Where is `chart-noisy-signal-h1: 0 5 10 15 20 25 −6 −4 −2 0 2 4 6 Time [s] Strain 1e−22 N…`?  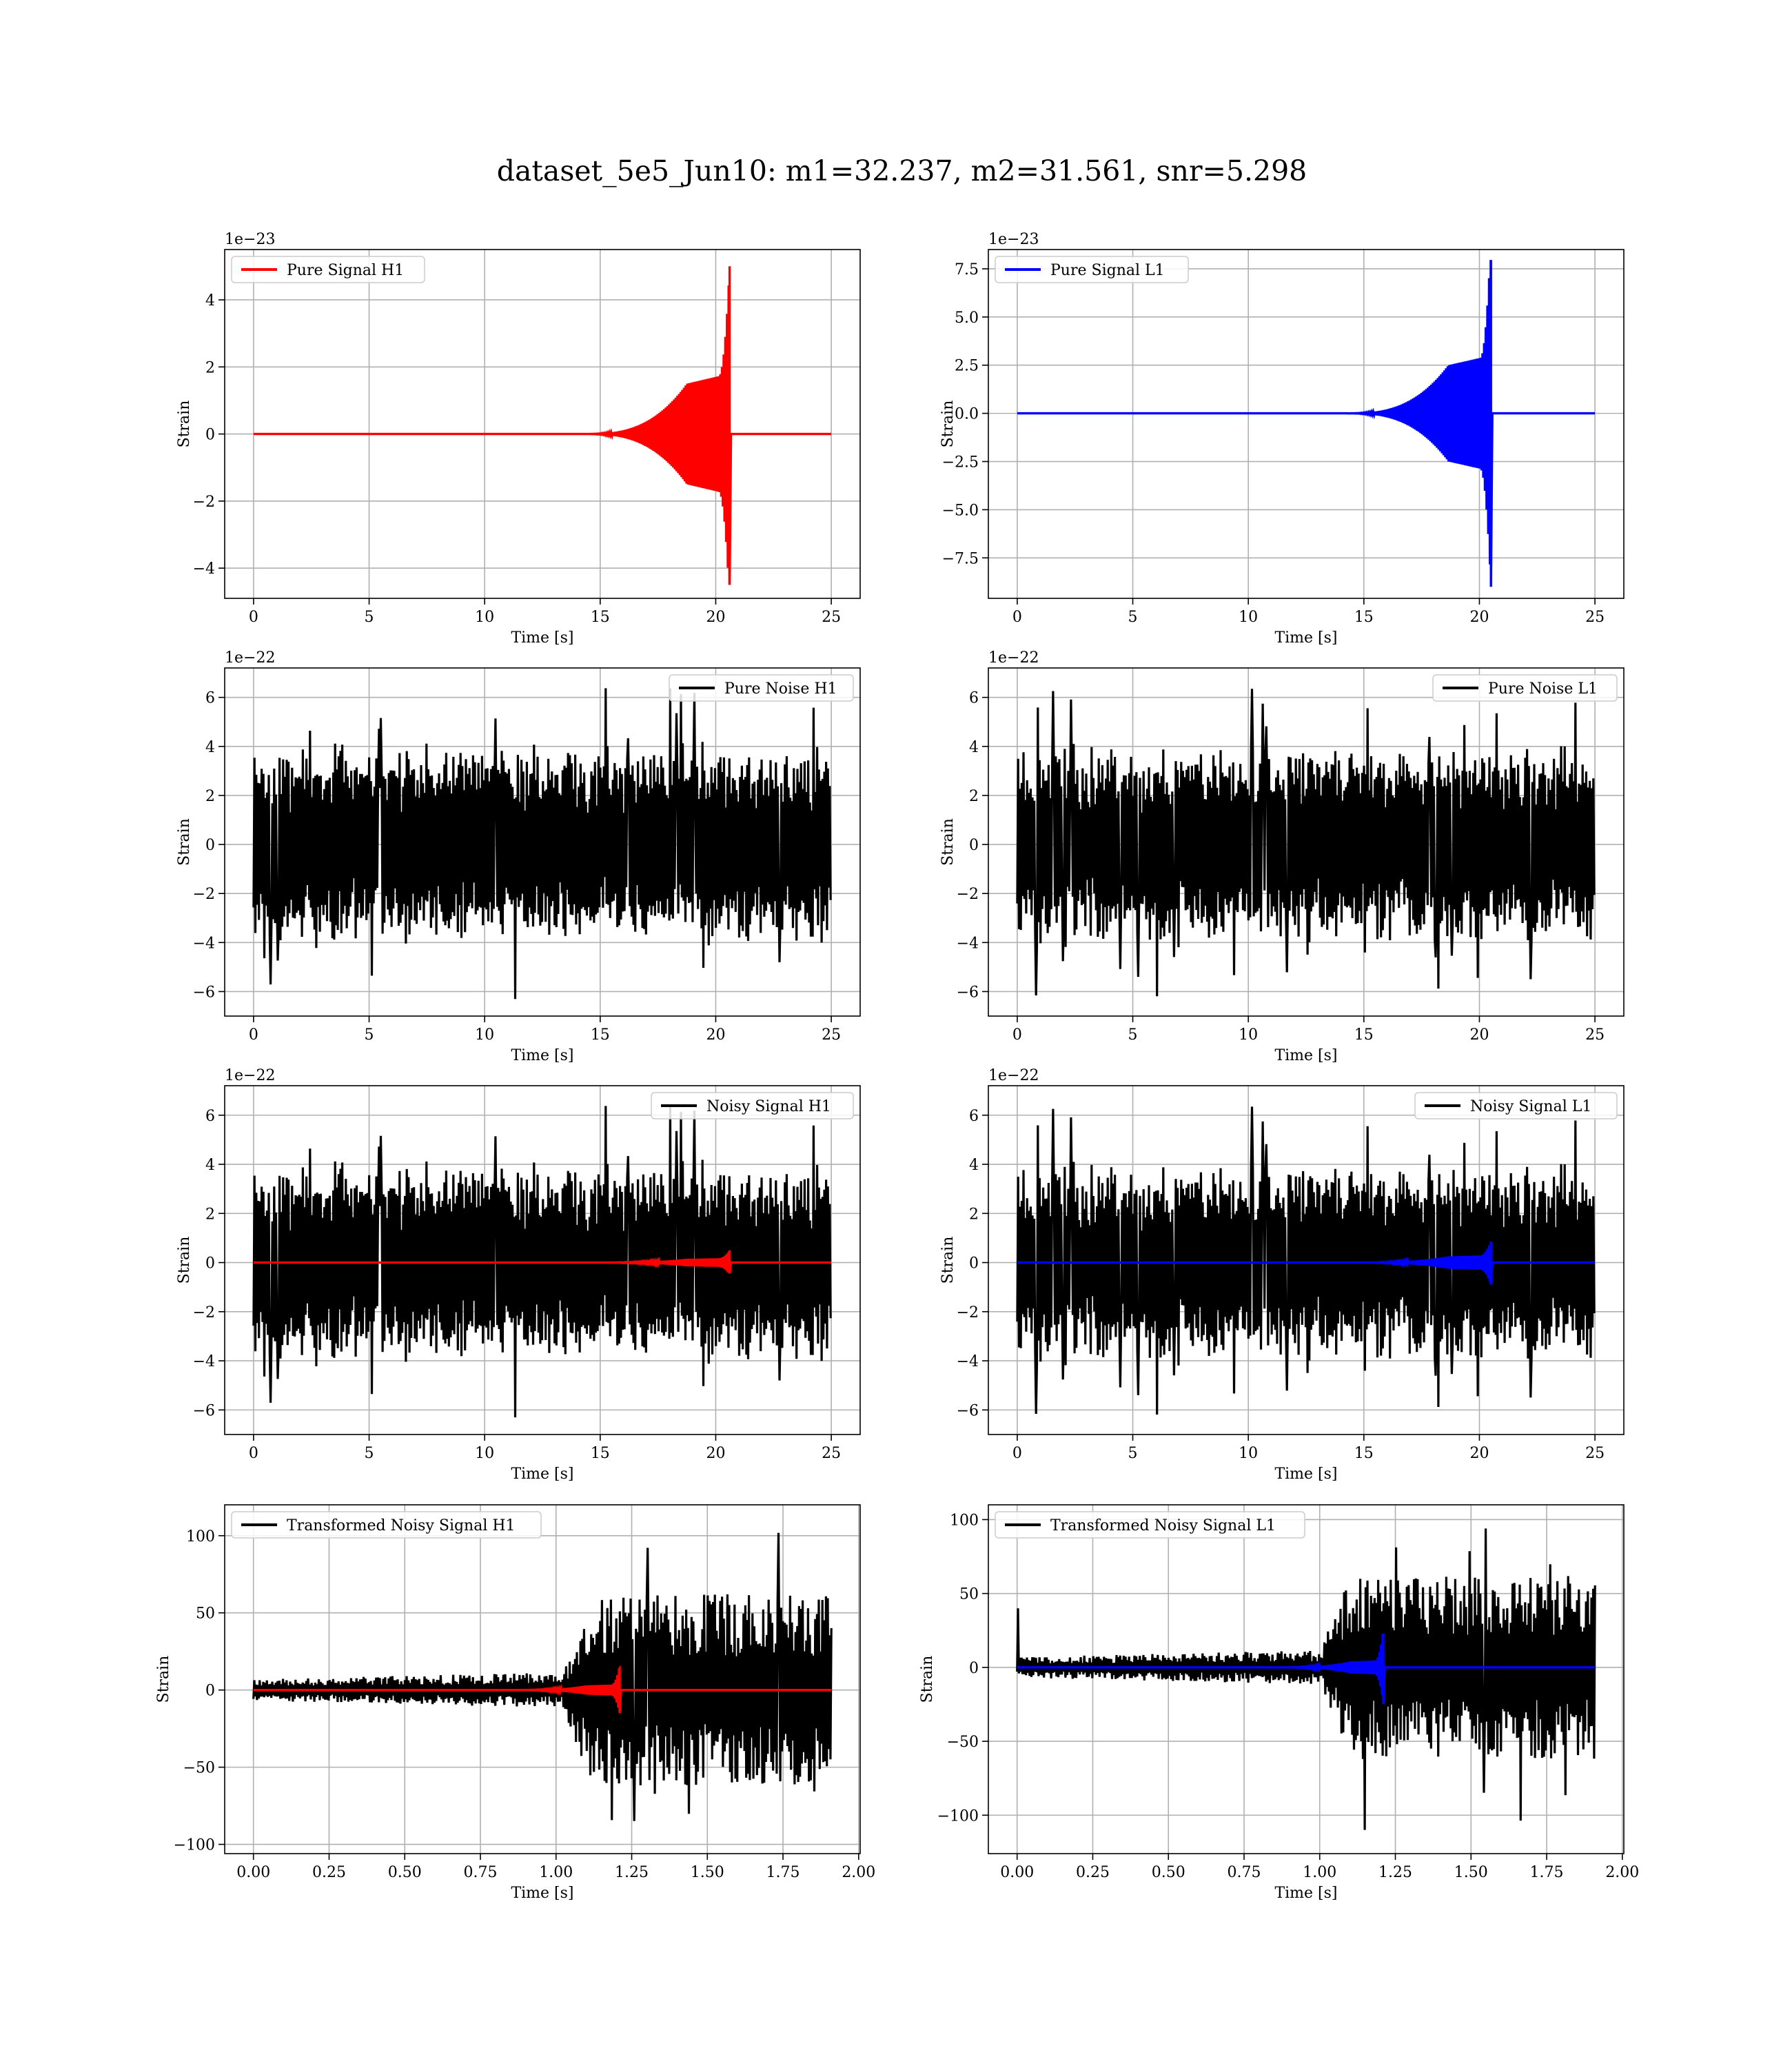 chart-noisy-signal-h1: 0 5 10 15 20 25 −6 −4 −2 0 2 4 6 Time [s] Strain 1e−22 N… is located at coordinates (518, 1275).